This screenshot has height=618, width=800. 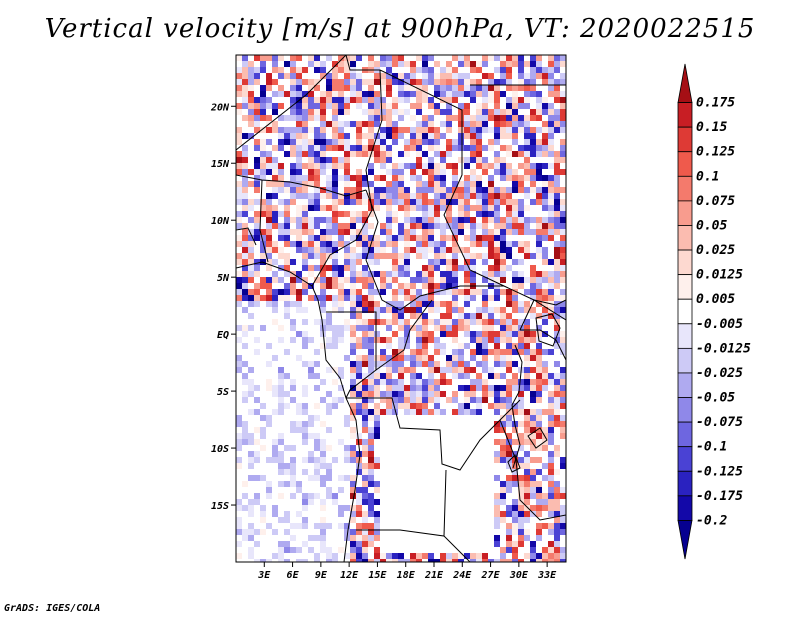 What do you see at coordinates (719, 275) in the screenshot?
I see `colorbar-label: 0.0125` at bounding box center [719, 275].